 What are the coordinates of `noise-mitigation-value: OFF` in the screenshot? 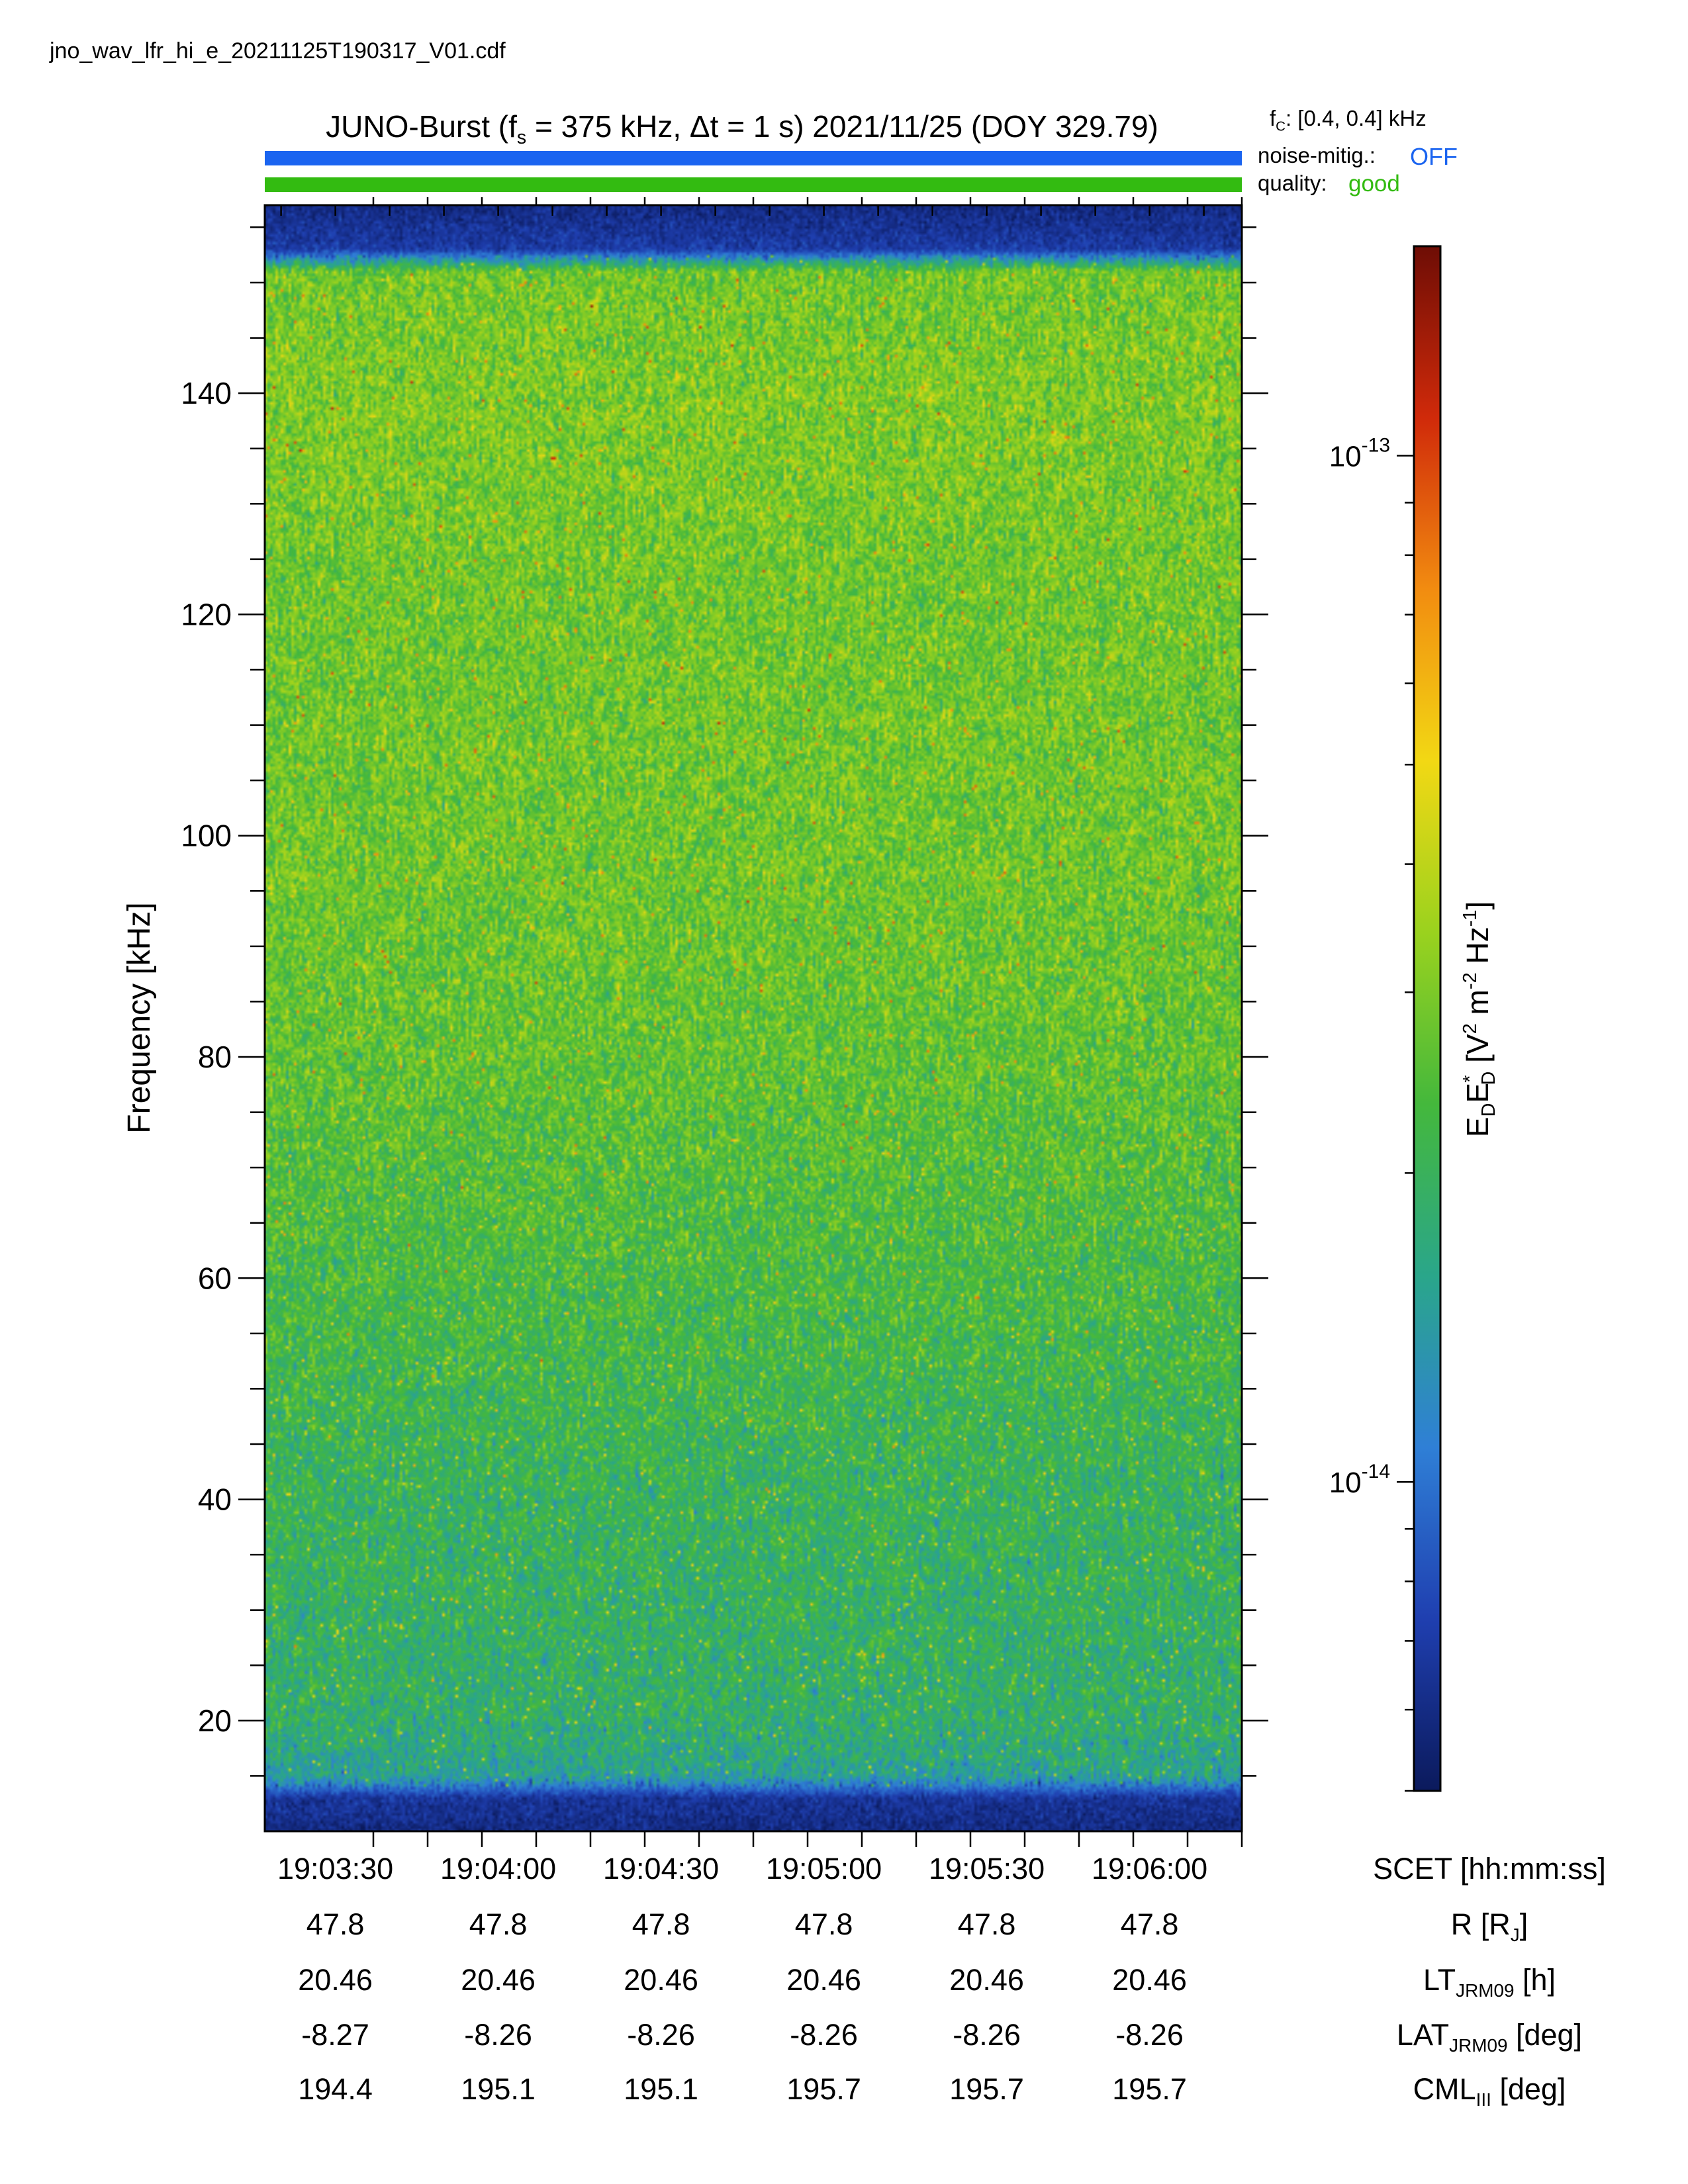 It's located at (1434, 156).